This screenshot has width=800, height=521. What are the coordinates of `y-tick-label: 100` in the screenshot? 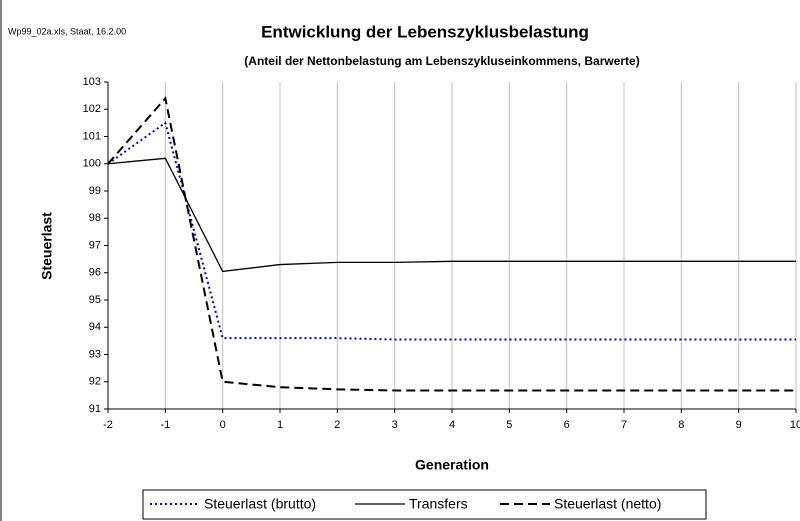 It's located at (92, 164).